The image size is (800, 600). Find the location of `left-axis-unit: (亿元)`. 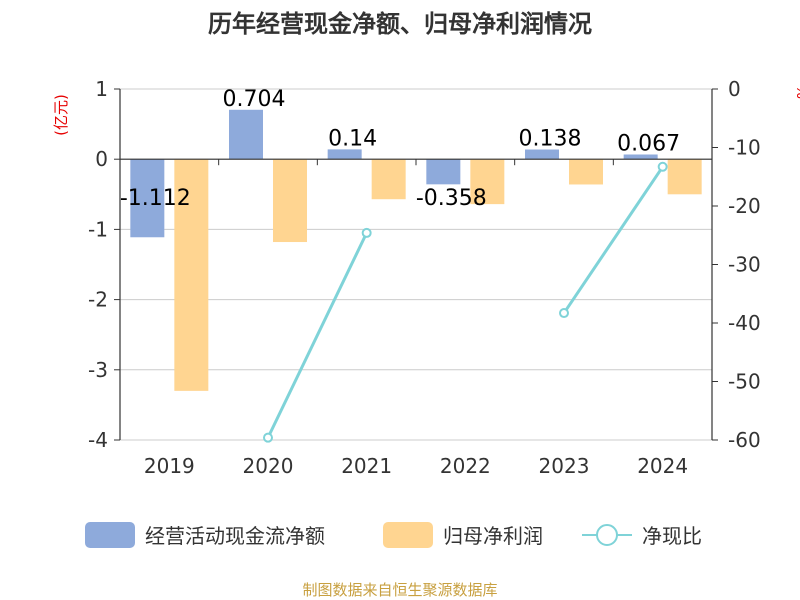

left-axis-unit: (亿元) is located at coordinates (61, 115).